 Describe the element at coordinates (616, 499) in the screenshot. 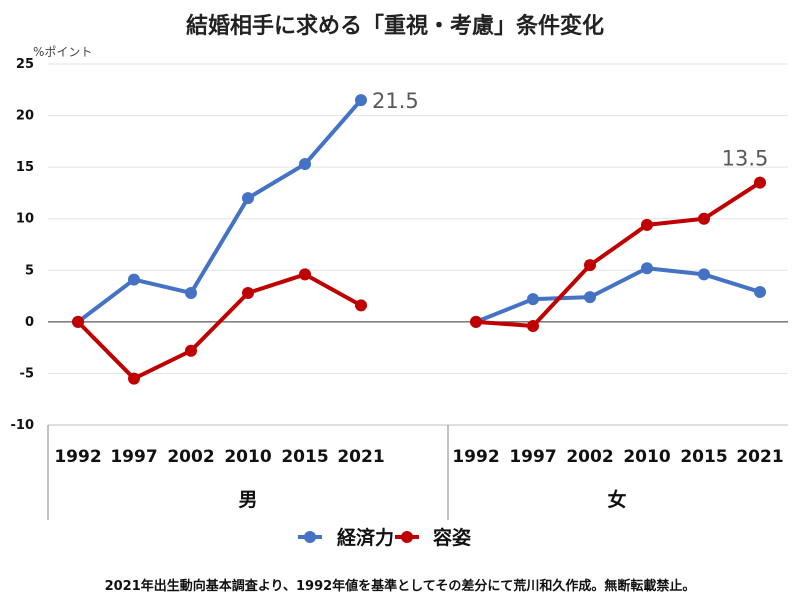

I see `group-label: 女` at that location.